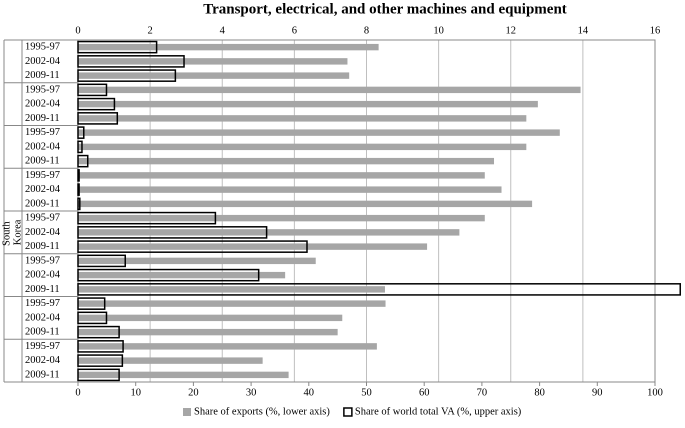 The height and width of the screenshot is (428, 685). I want to click on x2-tick-label: 2, so click(150, 30).